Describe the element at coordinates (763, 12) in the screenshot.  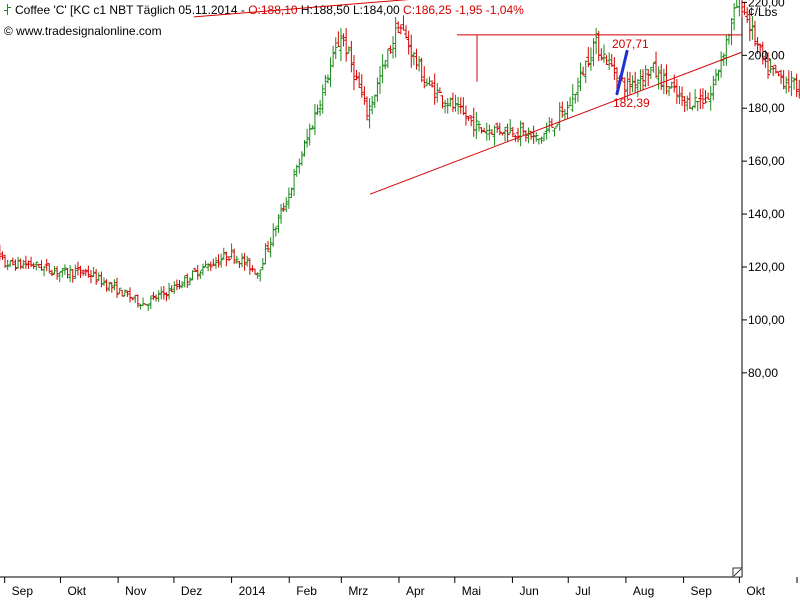
I see `unit-label: ¢/Lbs` at that location.